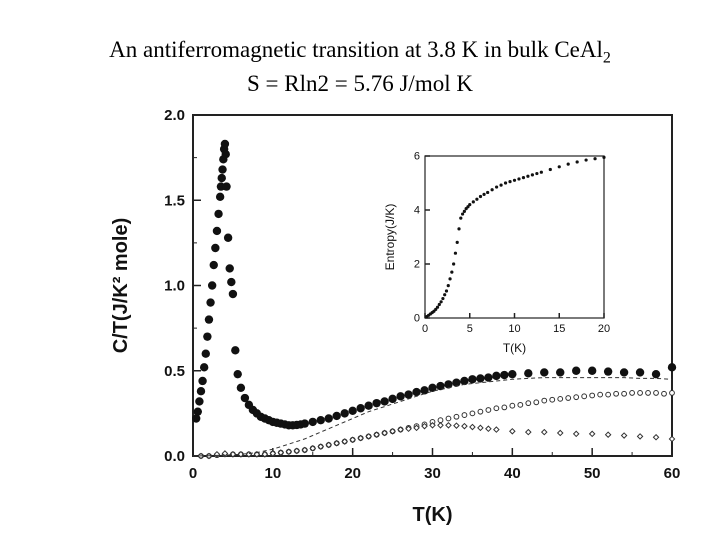  Describe the element at coordinates (360, 83) in the screenshot. I see `chart-title-line-2: S = Rln2 = 5.76 J/mol K` at that location.